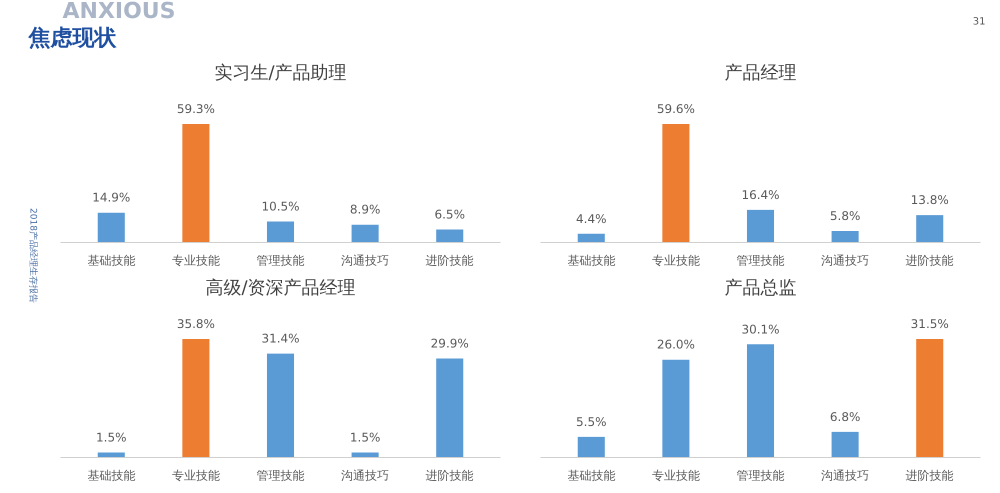 This screenshot has width=1000, height=493. What do you see at coordinates (760, 195) in the screenshot?
I see `data-label: 16.4%` at bounding box center [760, 195].